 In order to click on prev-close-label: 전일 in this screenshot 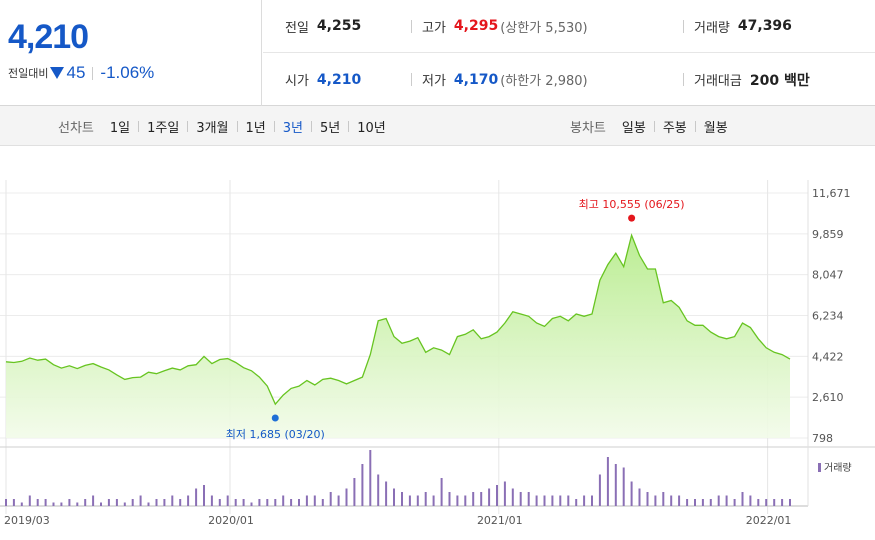, I will do `click(297, 28)`.